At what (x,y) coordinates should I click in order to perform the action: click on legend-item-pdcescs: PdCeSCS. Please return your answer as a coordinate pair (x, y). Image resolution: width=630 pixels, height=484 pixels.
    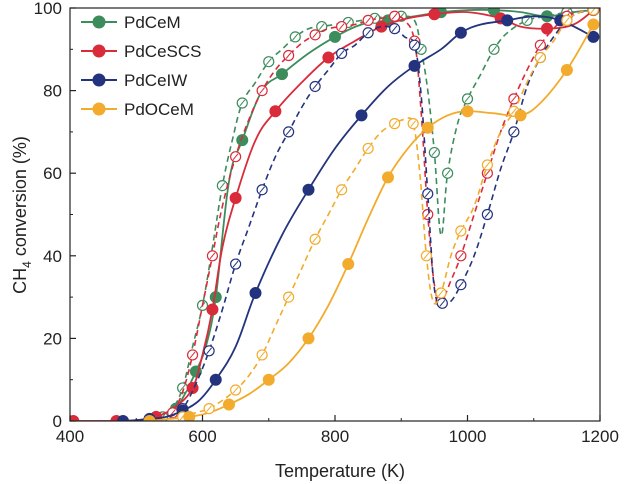
    Looking at the image, I should click on (141, 51).